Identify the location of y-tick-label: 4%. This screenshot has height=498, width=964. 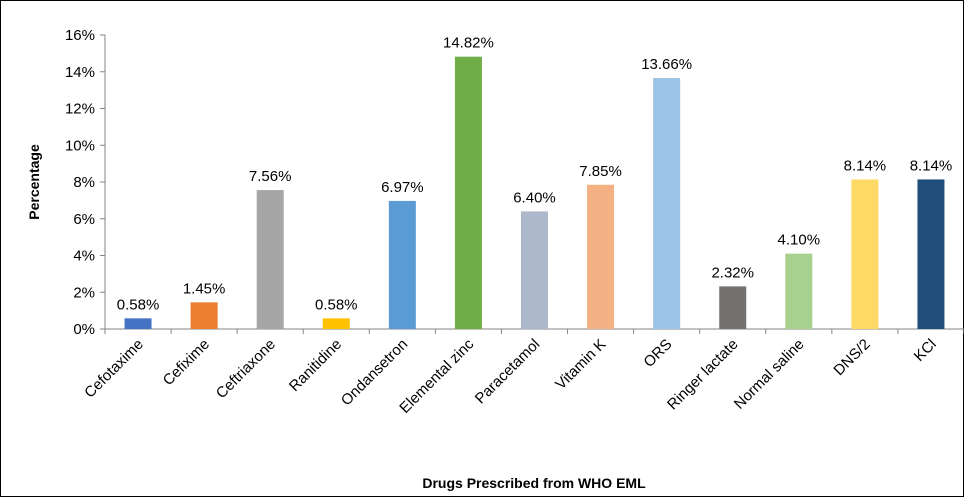
(84, 256).